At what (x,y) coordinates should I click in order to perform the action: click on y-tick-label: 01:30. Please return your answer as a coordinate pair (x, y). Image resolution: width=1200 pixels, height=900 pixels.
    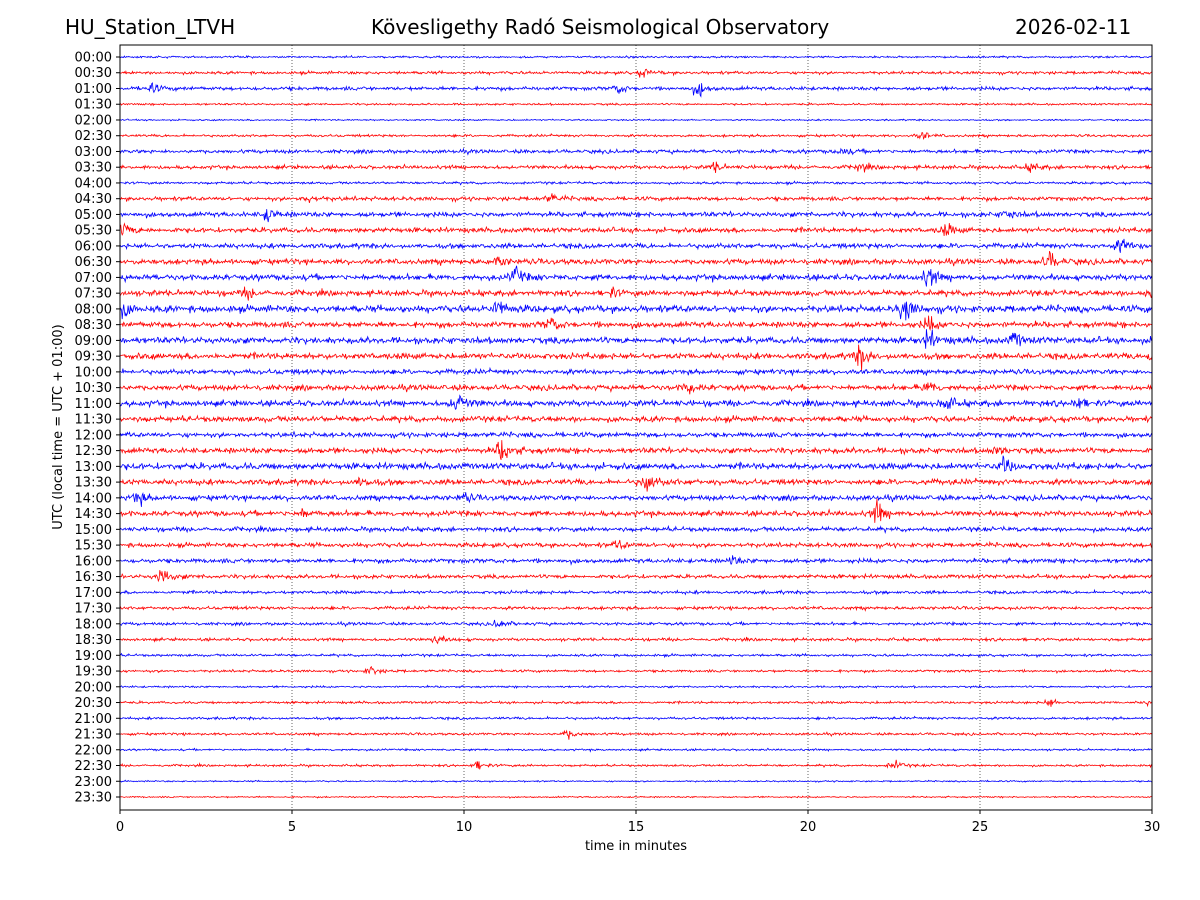
    Looking at the image, I should click on (93, 105).